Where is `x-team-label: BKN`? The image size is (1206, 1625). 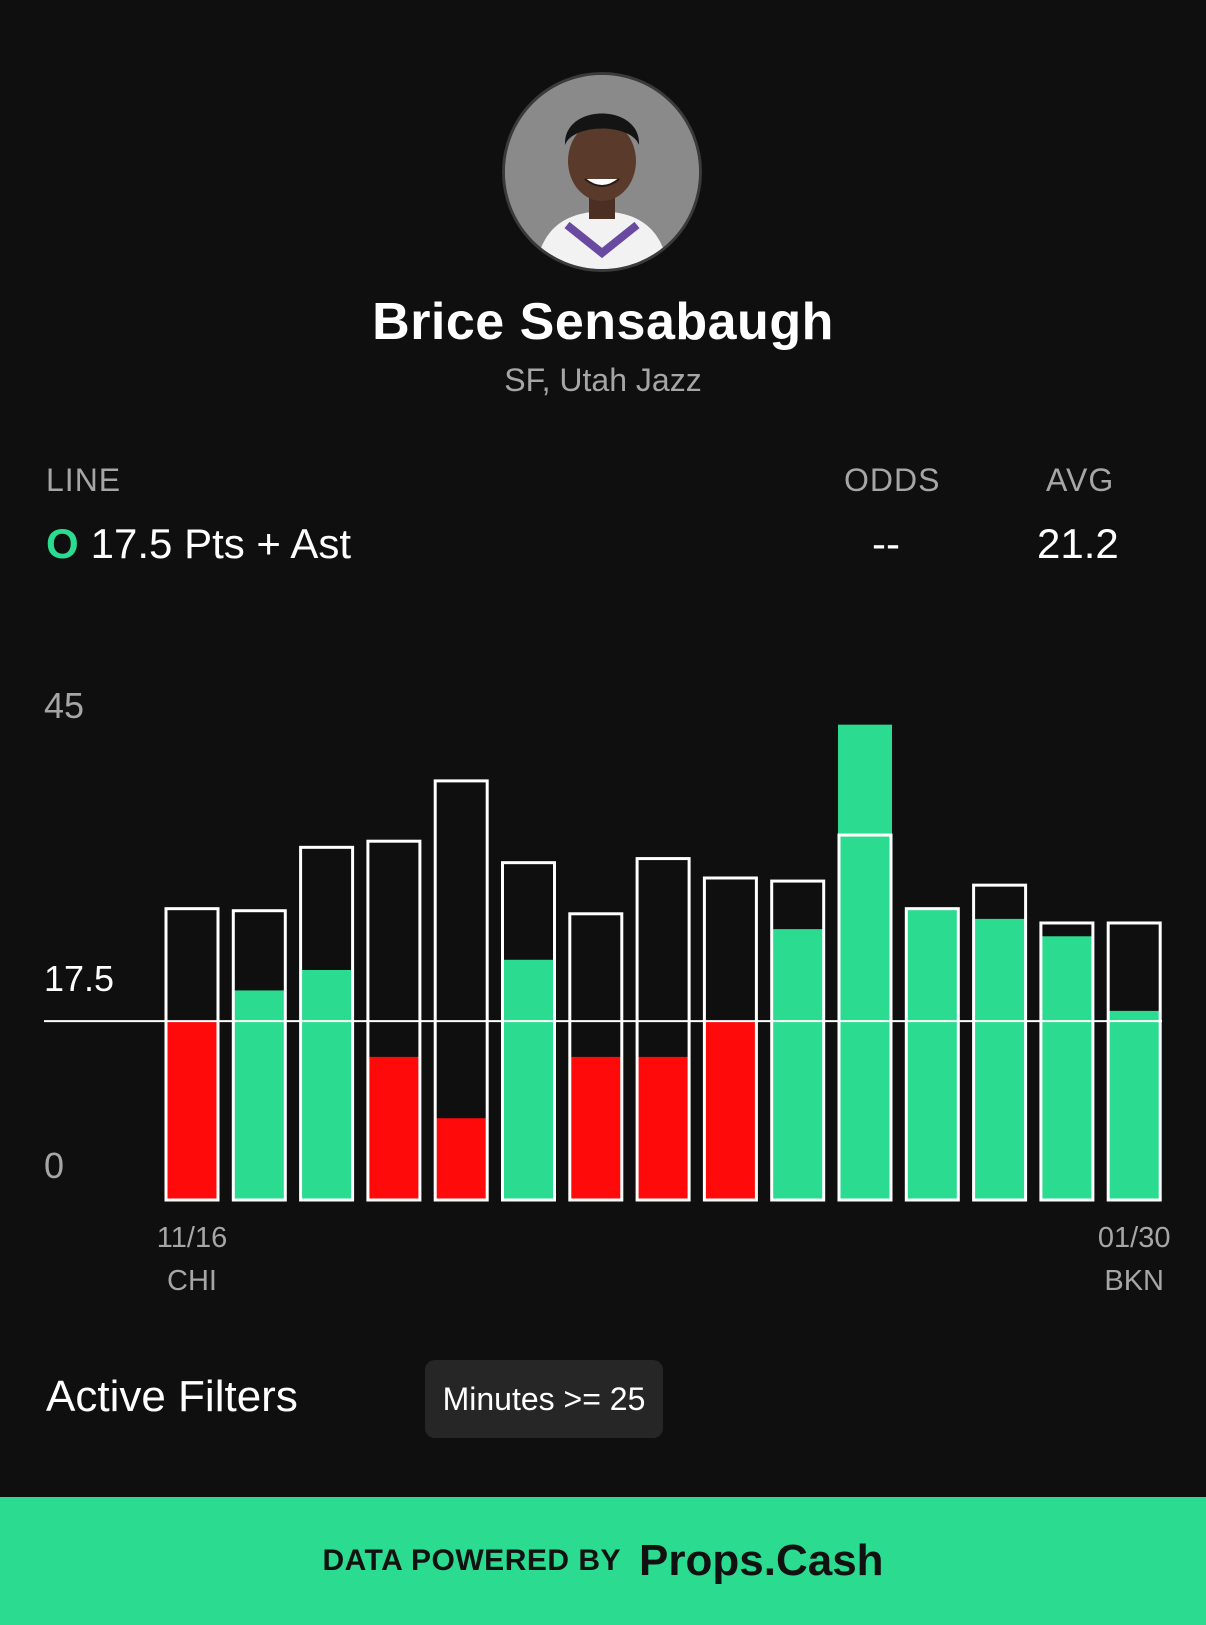 x-team-label: BKN is located at coordinates (1134, 1281).